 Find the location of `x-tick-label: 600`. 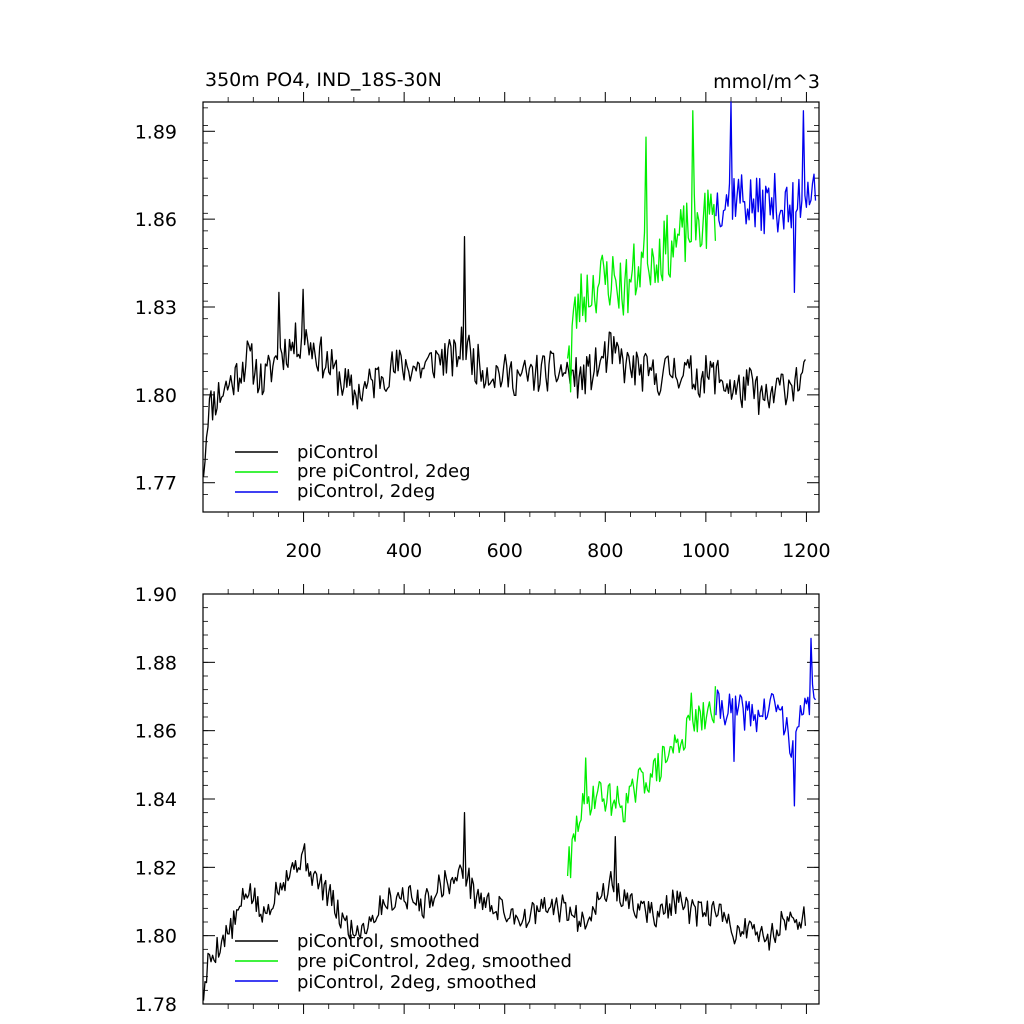

x-tick-label: 600 is located at coordinates (505, 551).